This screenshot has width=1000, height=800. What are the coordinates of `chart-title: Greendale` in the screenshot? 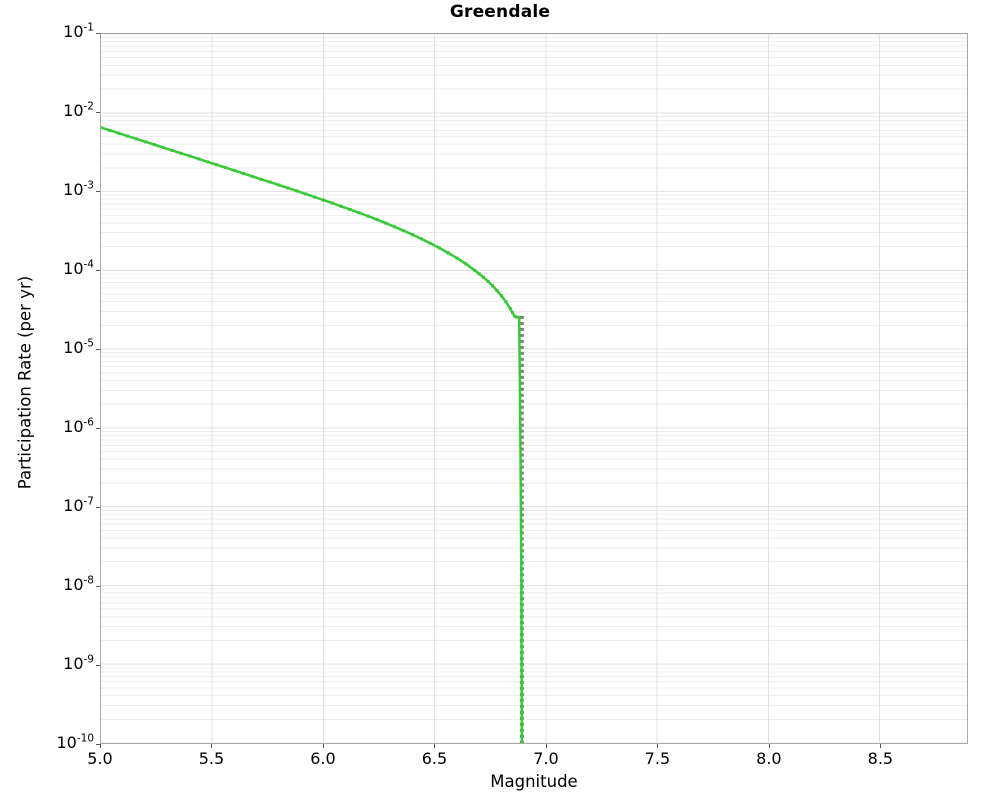 It's located at (500, 12).